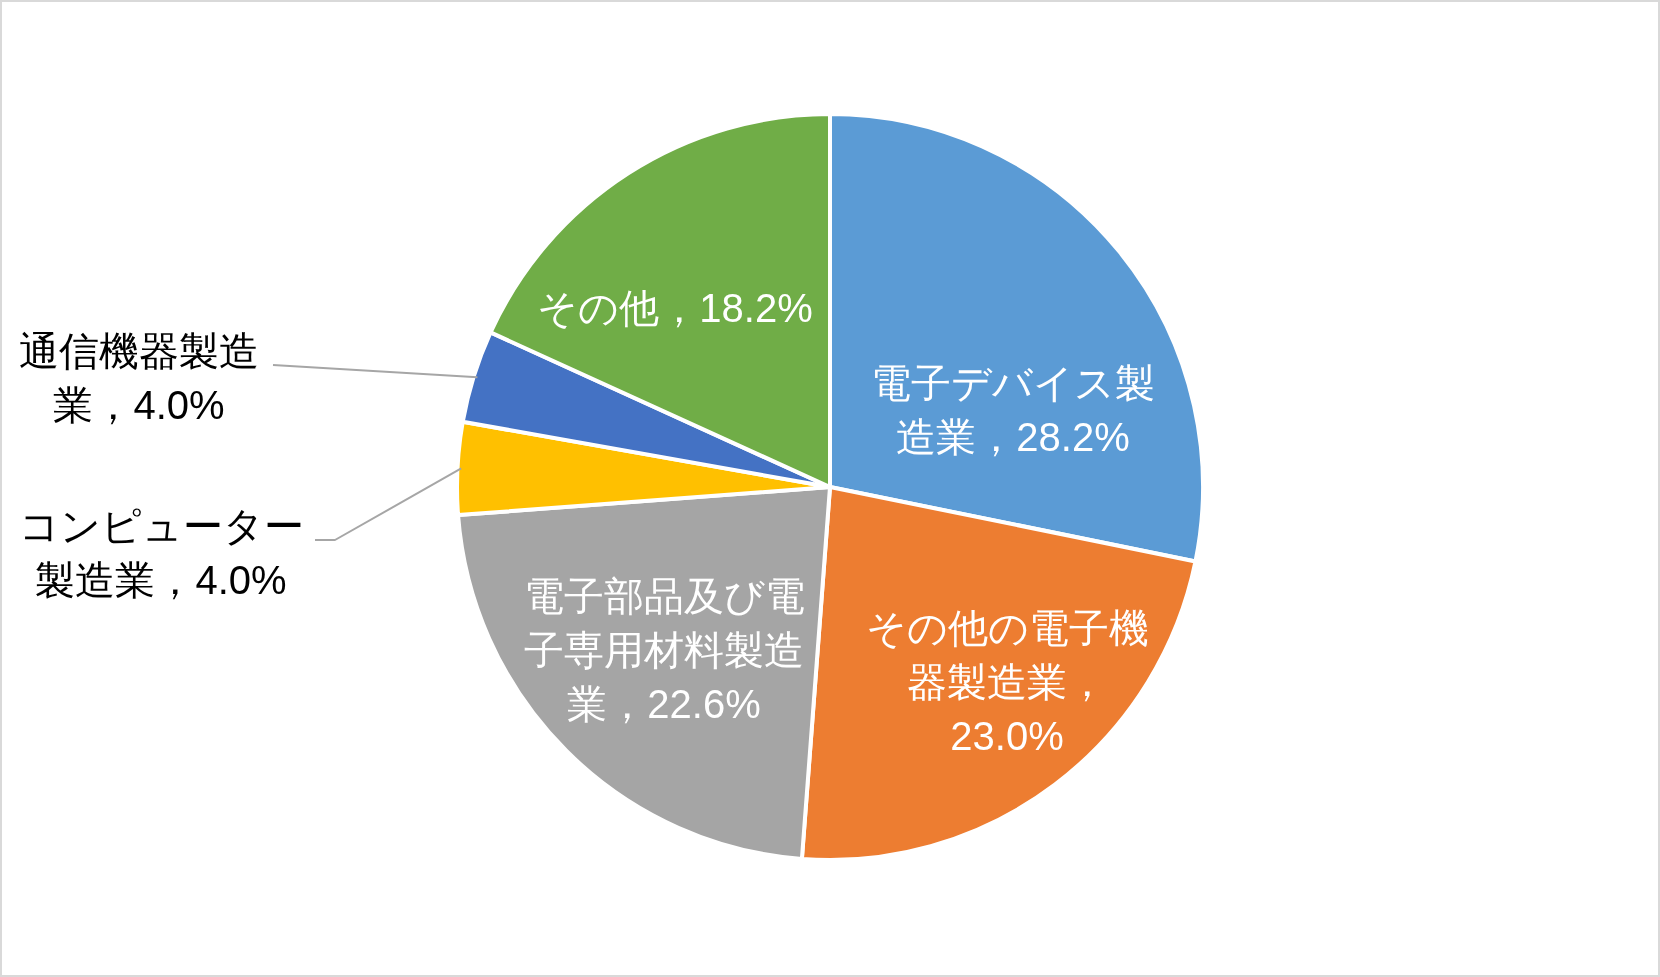  Describe the element at coordinates (1007, 682) in the screenshot. I see `slice-label: その他の電子機器製造業，23.0%` at that location.